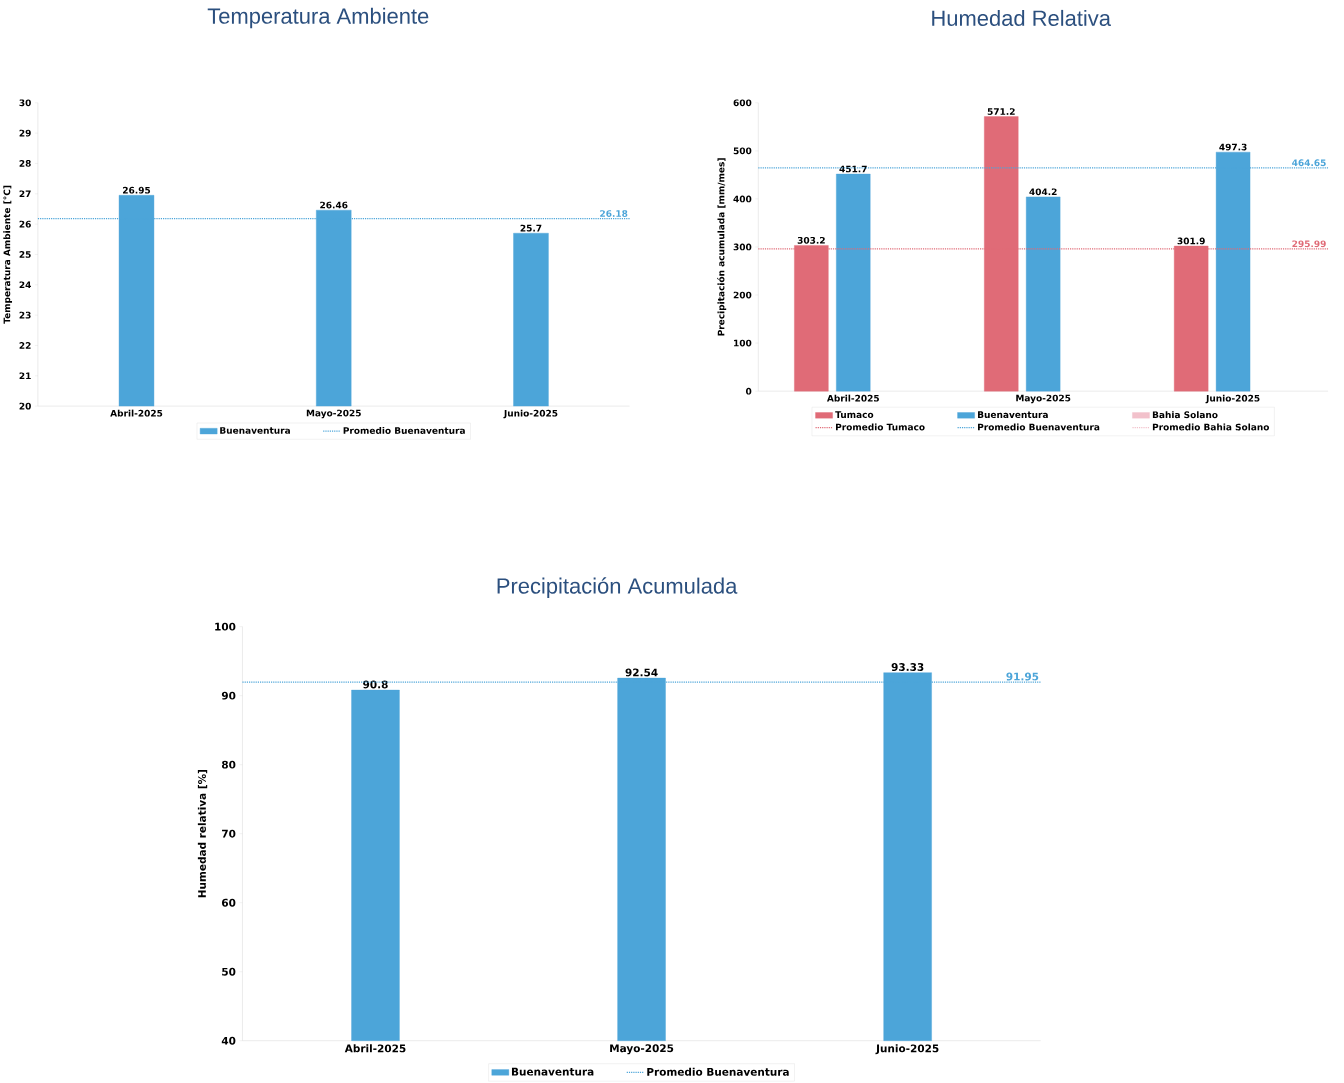 The width and height of the screenshot is (1344, 1083). Describe the element at coordinates (880, 427) in the screenshot. I see `legend-label: Promedio Tumaco` at that location.